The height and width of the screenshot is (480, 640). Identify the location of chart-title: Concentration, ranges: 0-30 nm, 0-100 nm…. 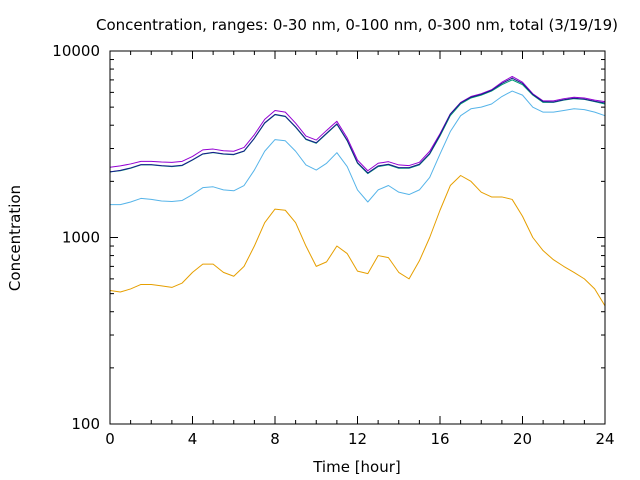
(357, 25).